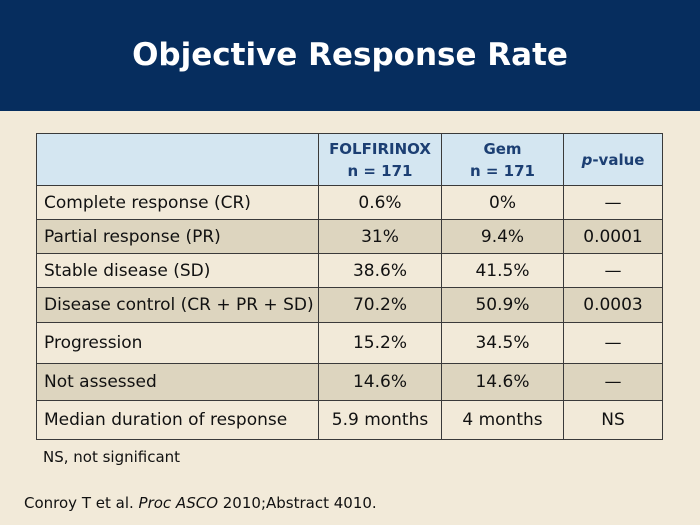 This screenshot has height=525, width=700. I want to click on table-row: Complete response (CR) 0.6% 0% —, so click(349, 202).